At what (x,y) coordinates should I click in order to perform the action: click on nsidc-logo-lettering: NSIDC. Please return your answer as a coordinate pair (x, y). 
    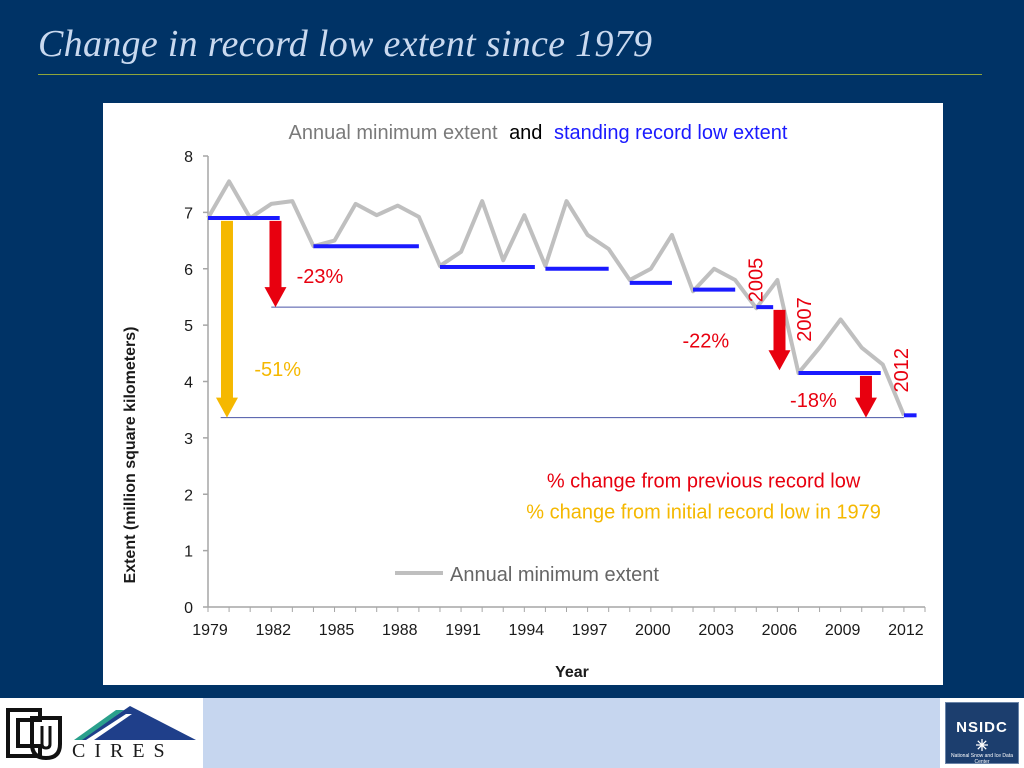
    Looking at the image, I should click on (982, 727).